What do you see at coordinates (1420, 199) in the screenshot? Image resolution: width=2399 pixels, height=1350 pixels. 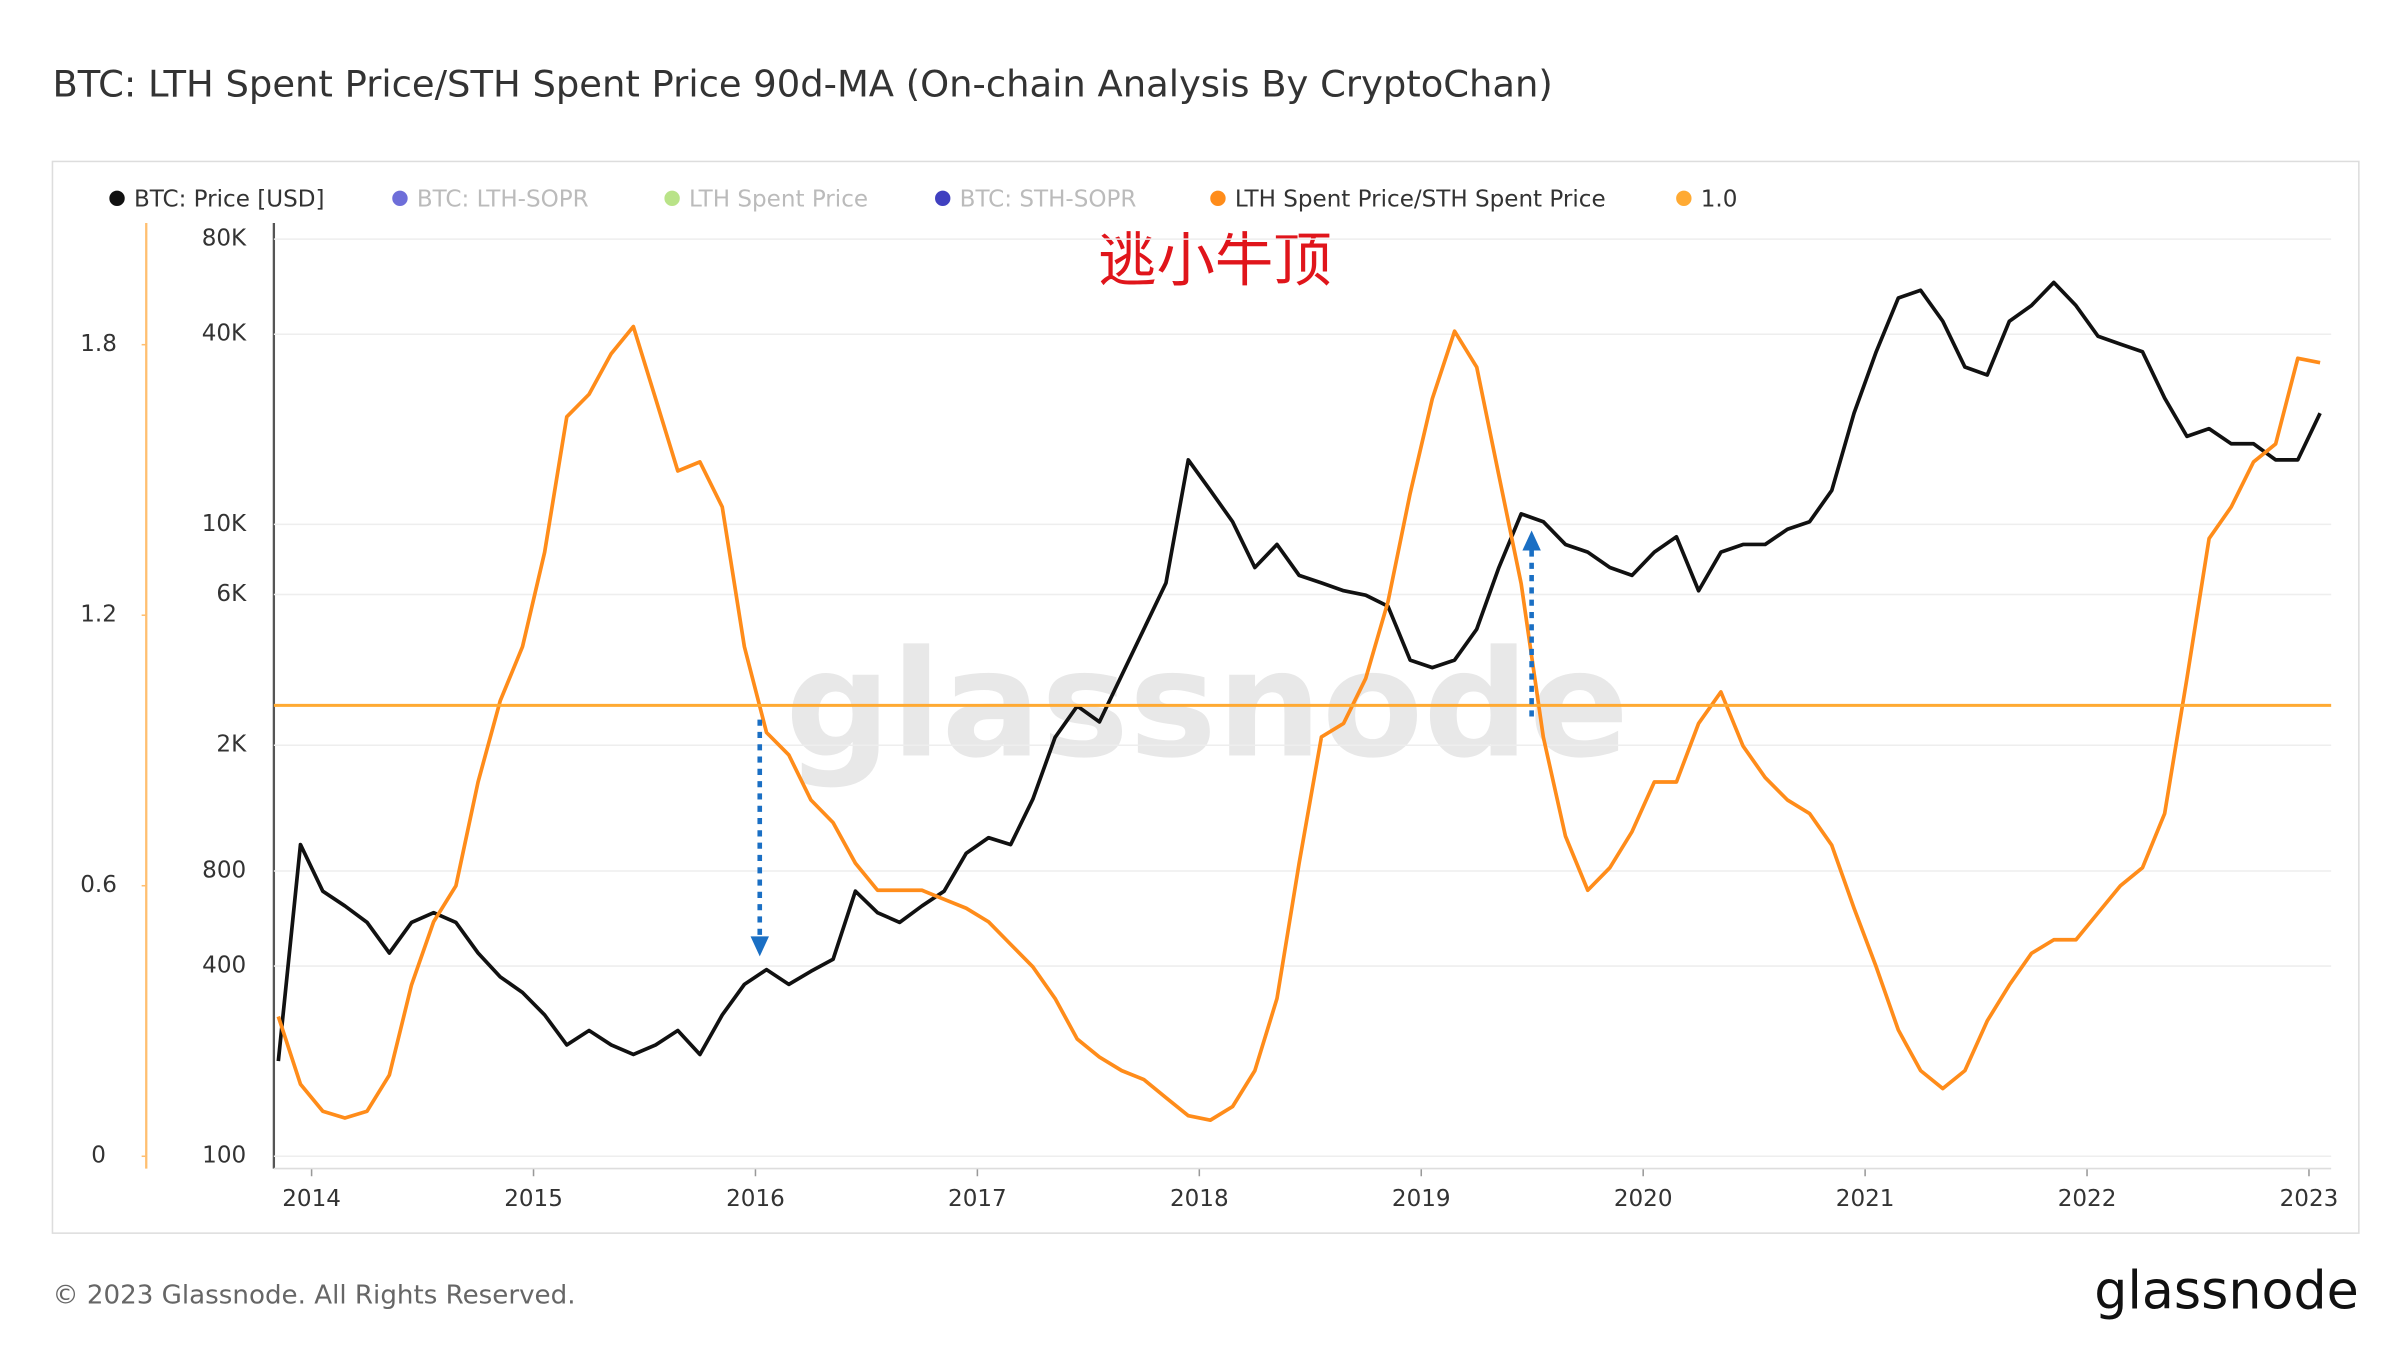 I see `legend-label: LTH Spent Price/STH Spent Price` at bounding box center [1420, 199].